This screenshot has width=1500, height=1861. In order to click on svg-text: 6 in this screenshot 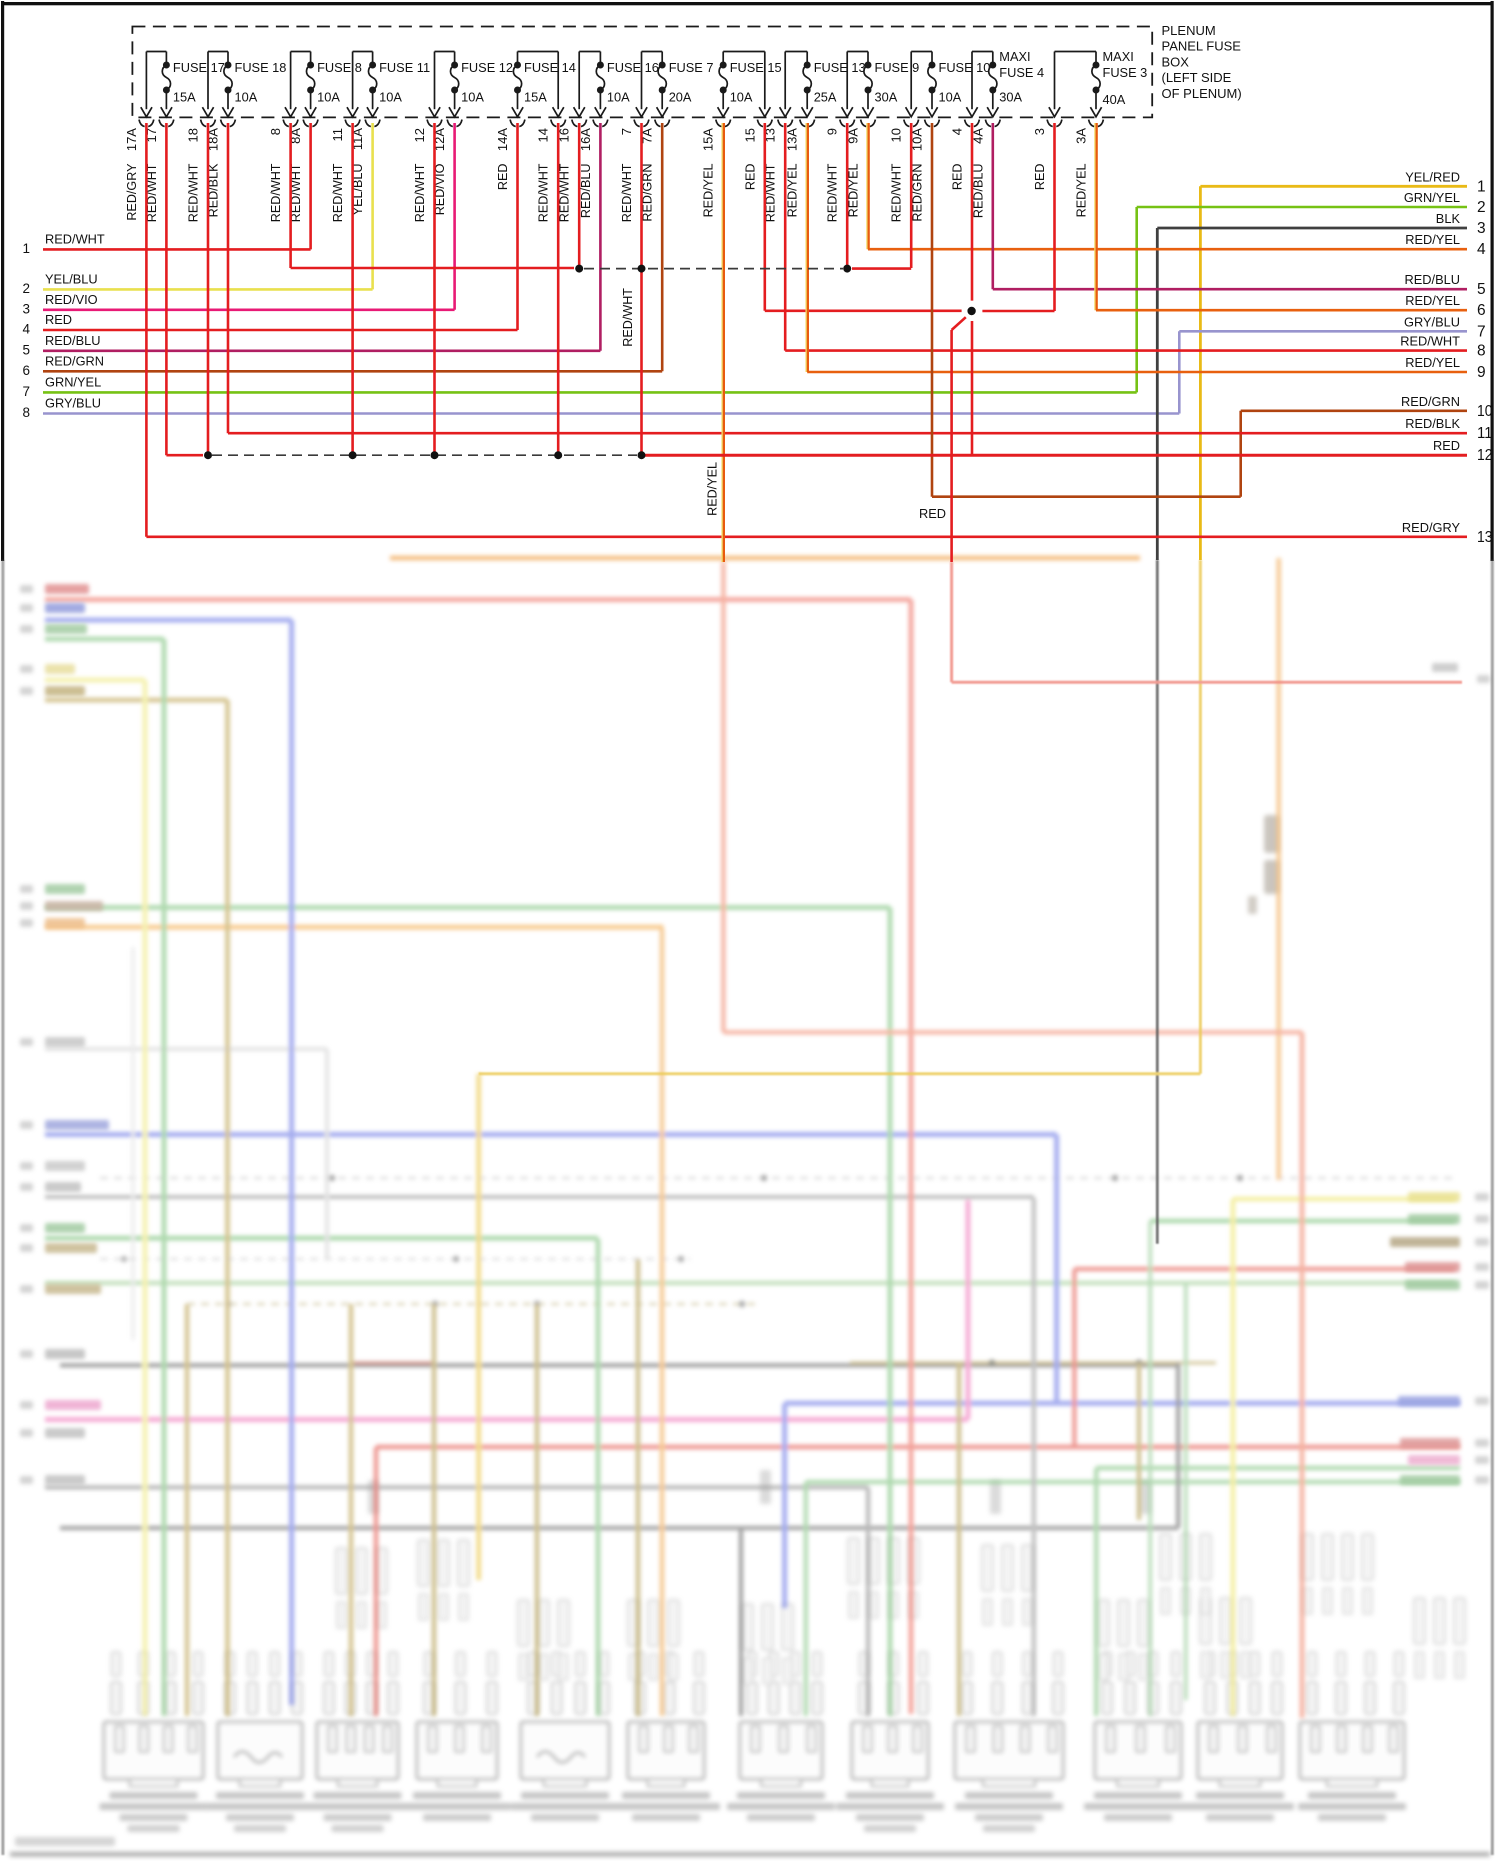, I will do `click(1481, 310)`.